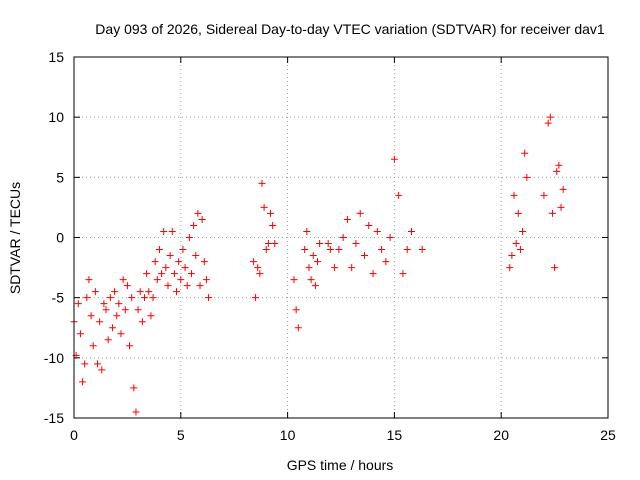 Image resolution: width=640 pixels, height=480 pixels. Describe the element at coordinates (54, 358) in the screenshot. I see `y-tick-label: -10` at that location.